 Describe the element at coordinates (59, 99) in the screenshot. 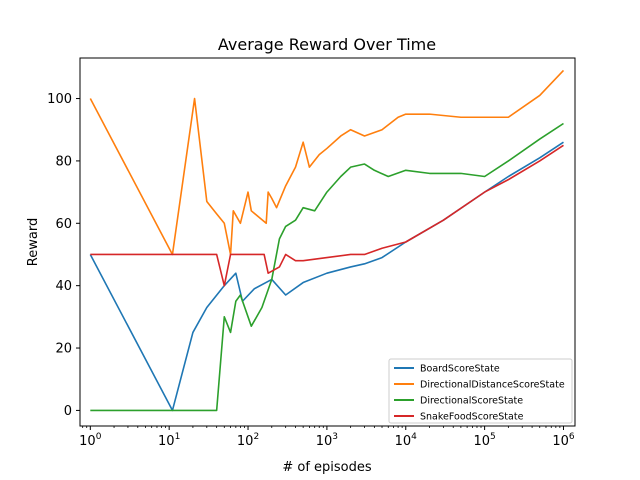

I see `y-tick-label: 100` at that location.